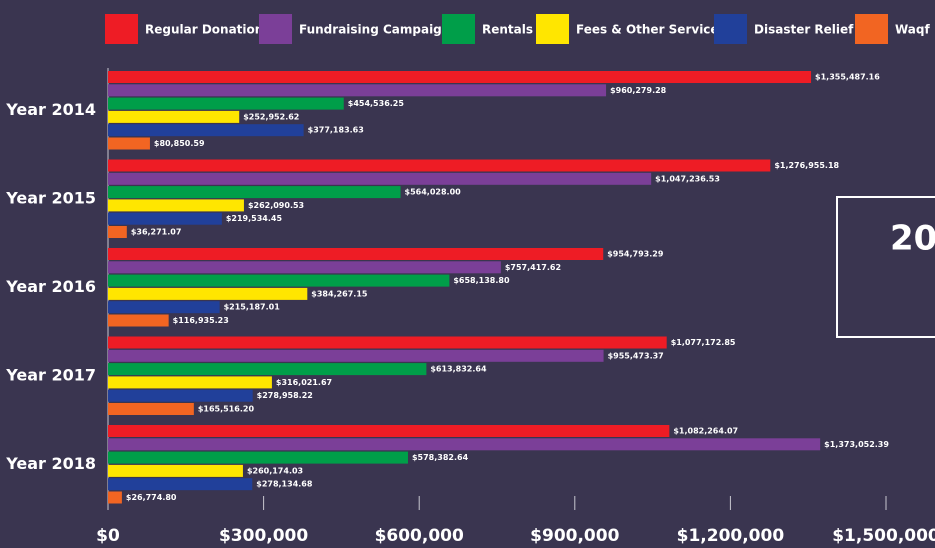  Describe the element at coordinates (847, 77) in the screenshot. I see `value-label: $1,355,487.16` at that location.